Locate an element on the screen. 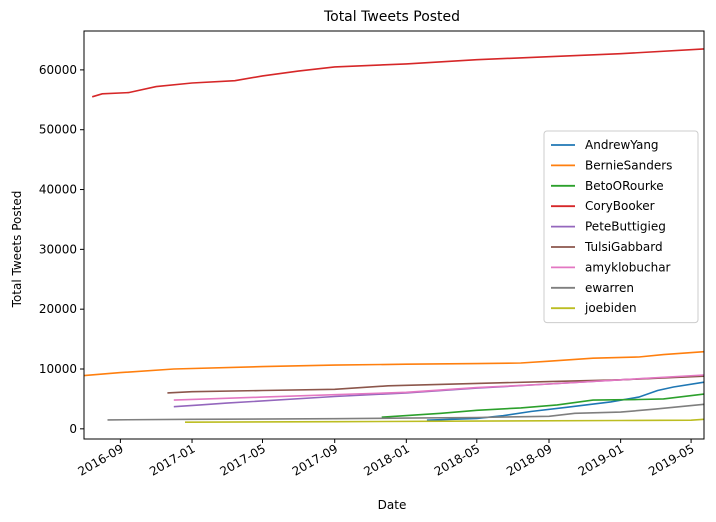 The image size is (716, 522). x-tick-label-4: 2018-01 is located at coordinates (386, 459).